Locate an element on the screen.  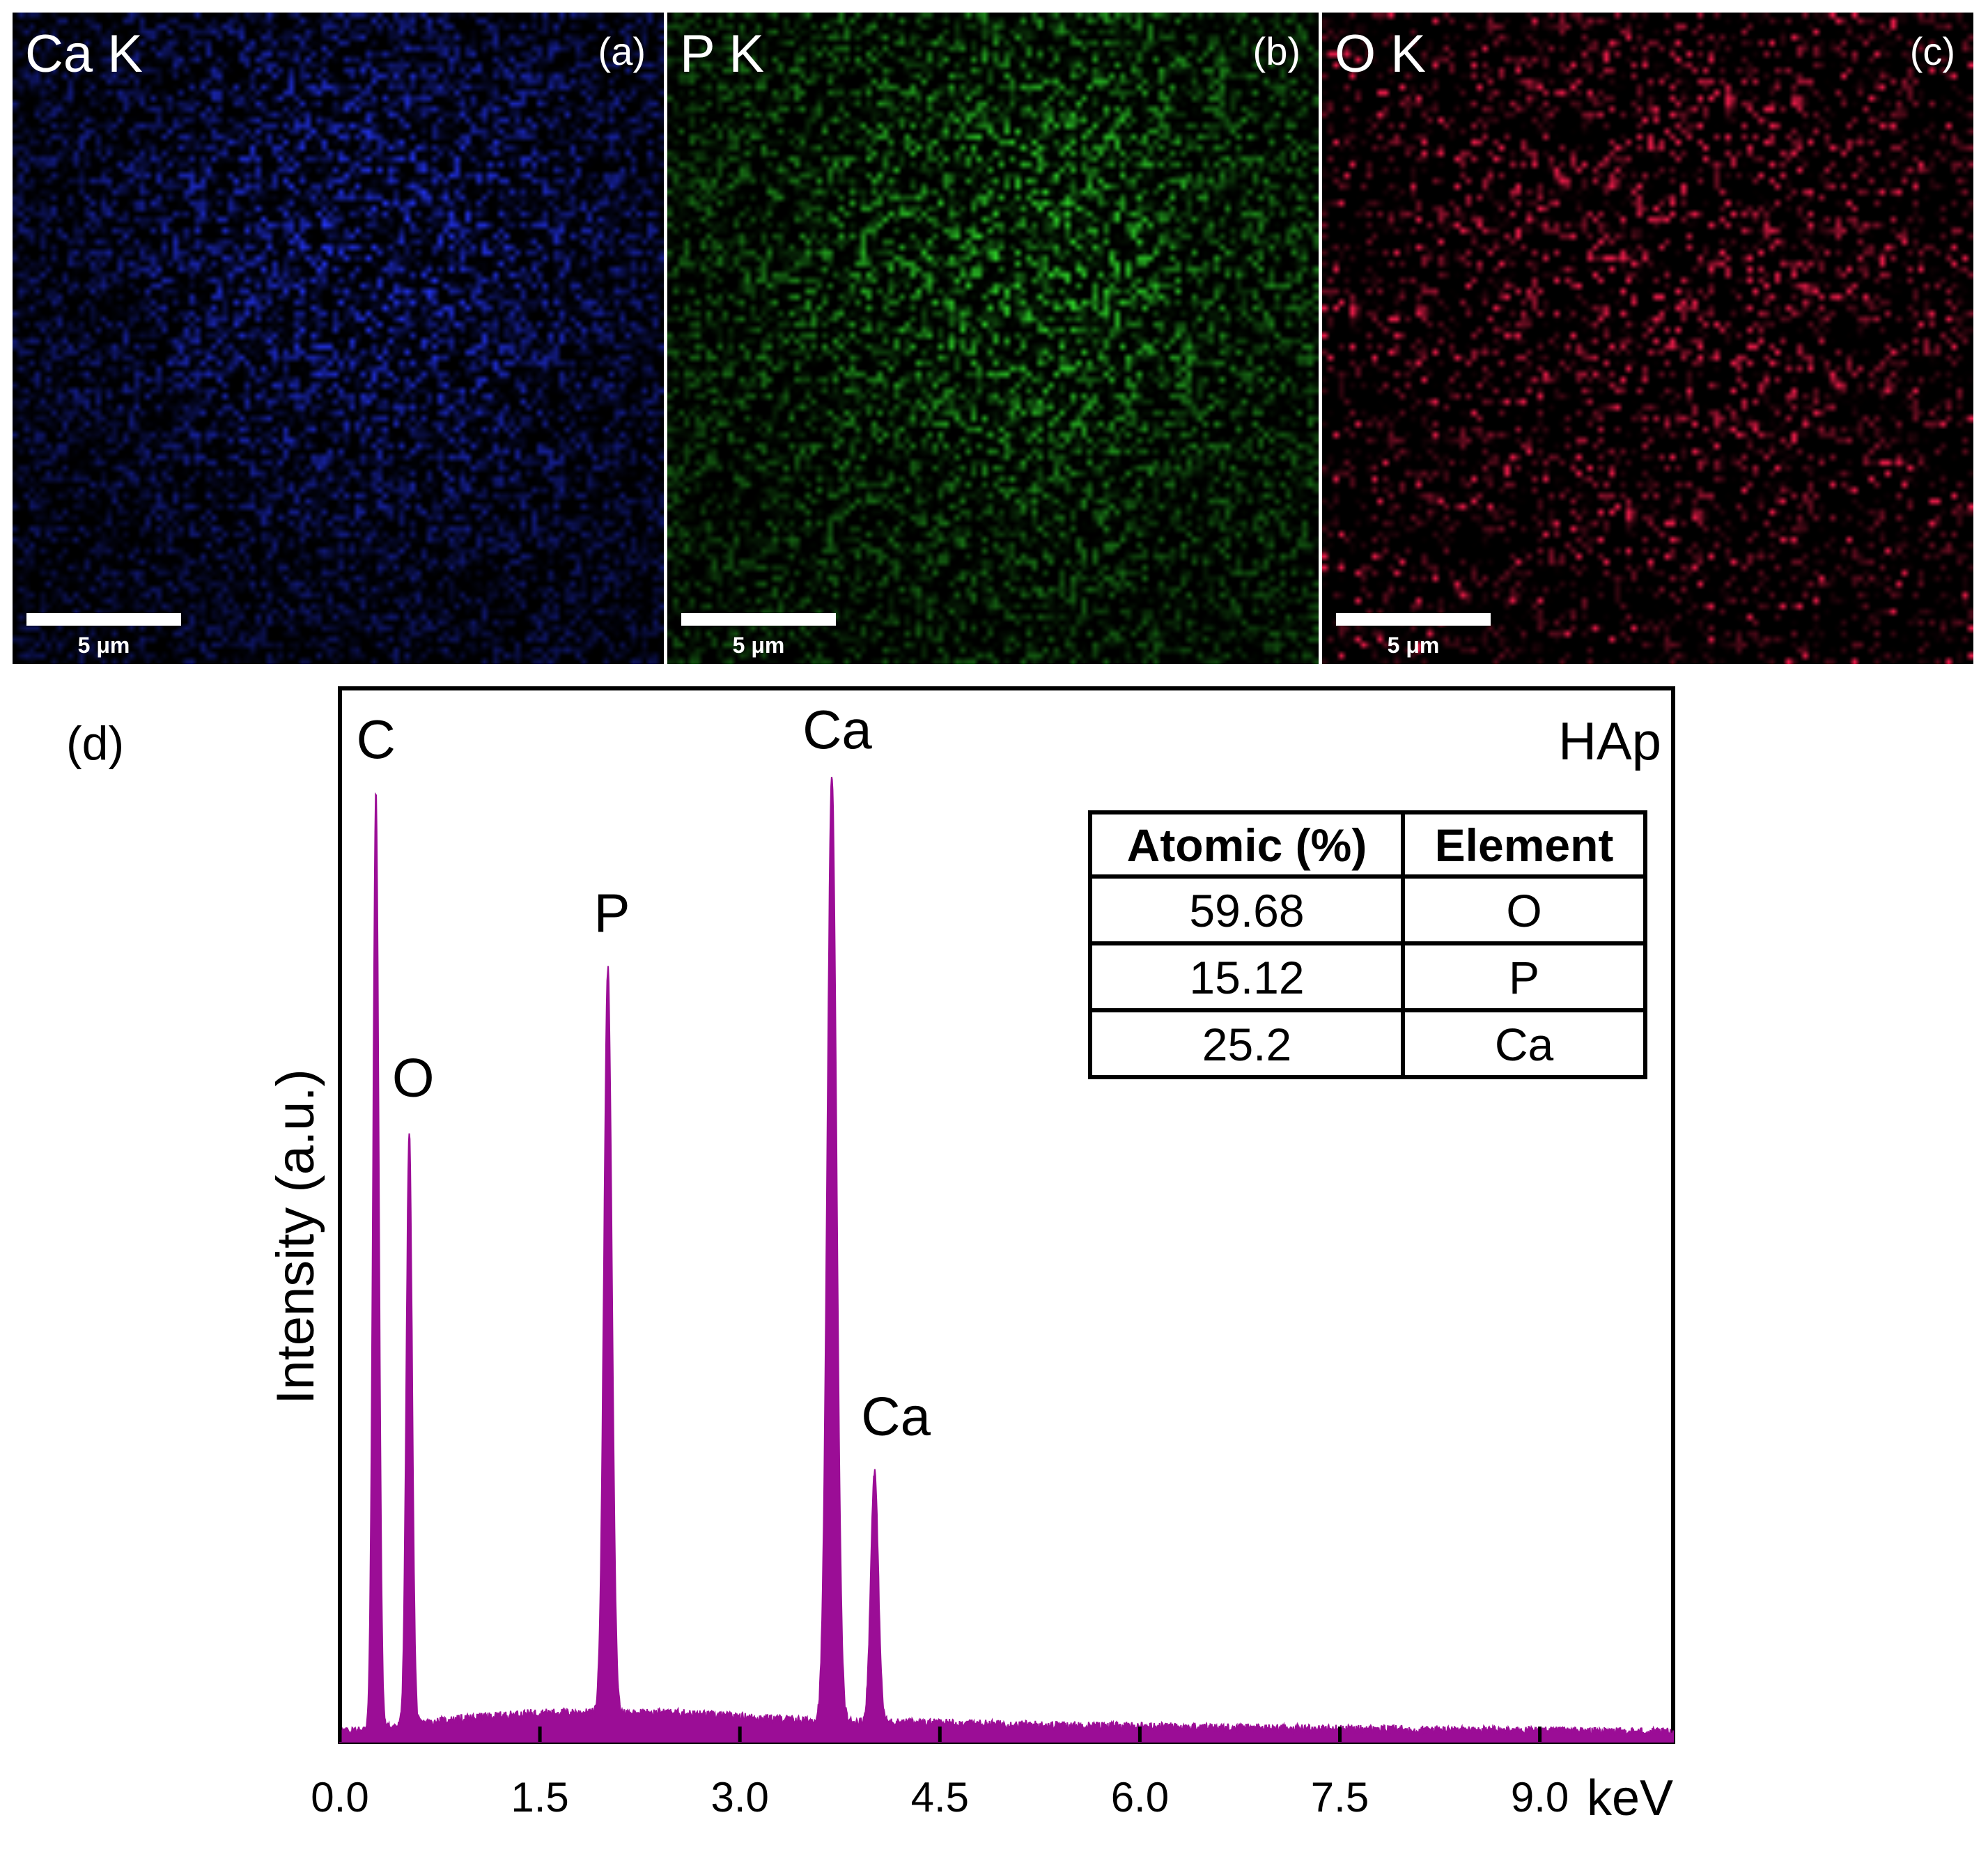
map-image-ca is located at coordinates (338, 338).